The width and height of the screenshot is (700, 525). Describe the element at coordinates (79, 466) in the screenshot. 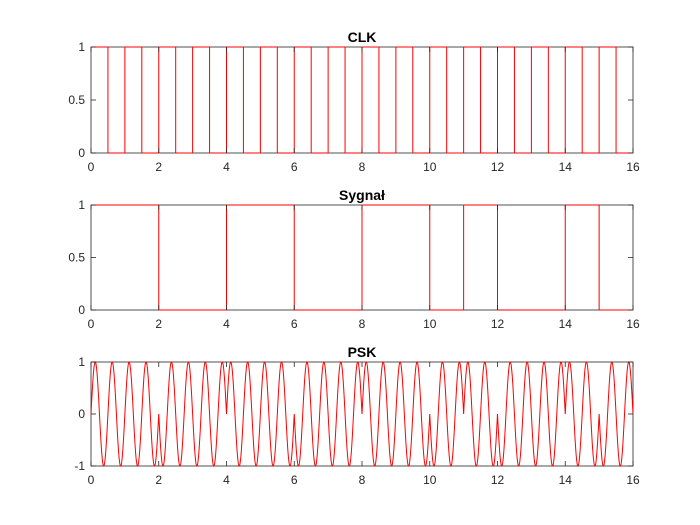

I see `y-tick-label: -1` at that location.